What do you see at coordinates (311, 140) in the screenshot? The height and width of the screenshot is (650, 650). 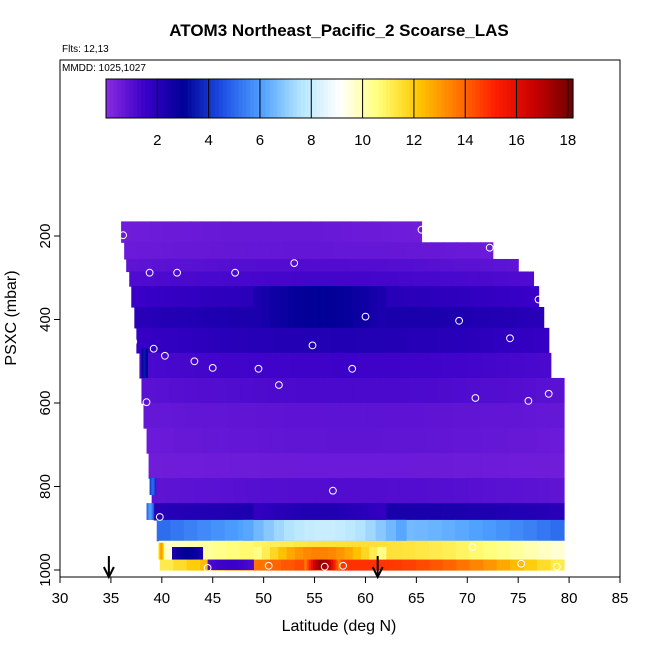 I see `colorbar-tick-label: 8` at bounding box center [311, 140].